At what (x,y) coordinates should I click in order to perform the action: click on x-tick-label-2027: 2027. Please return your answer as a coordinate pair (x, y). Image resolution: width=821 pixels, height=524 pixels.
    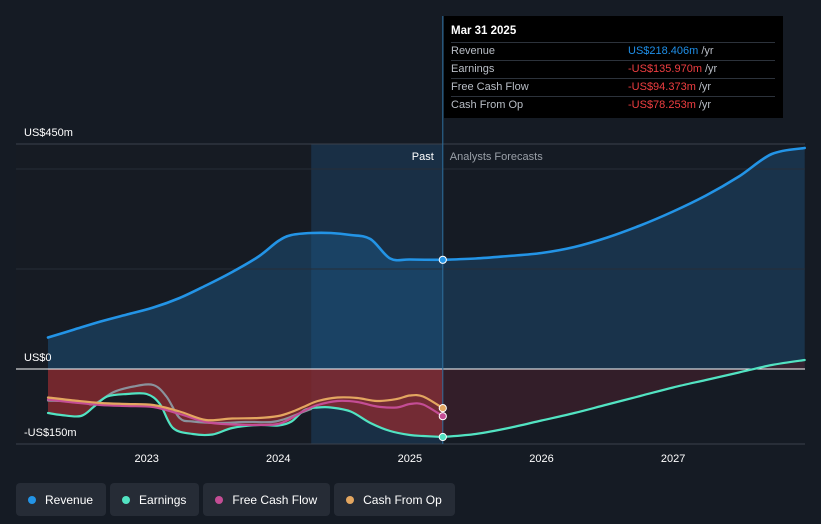
    Looking at the image, I should click on (673, 459).